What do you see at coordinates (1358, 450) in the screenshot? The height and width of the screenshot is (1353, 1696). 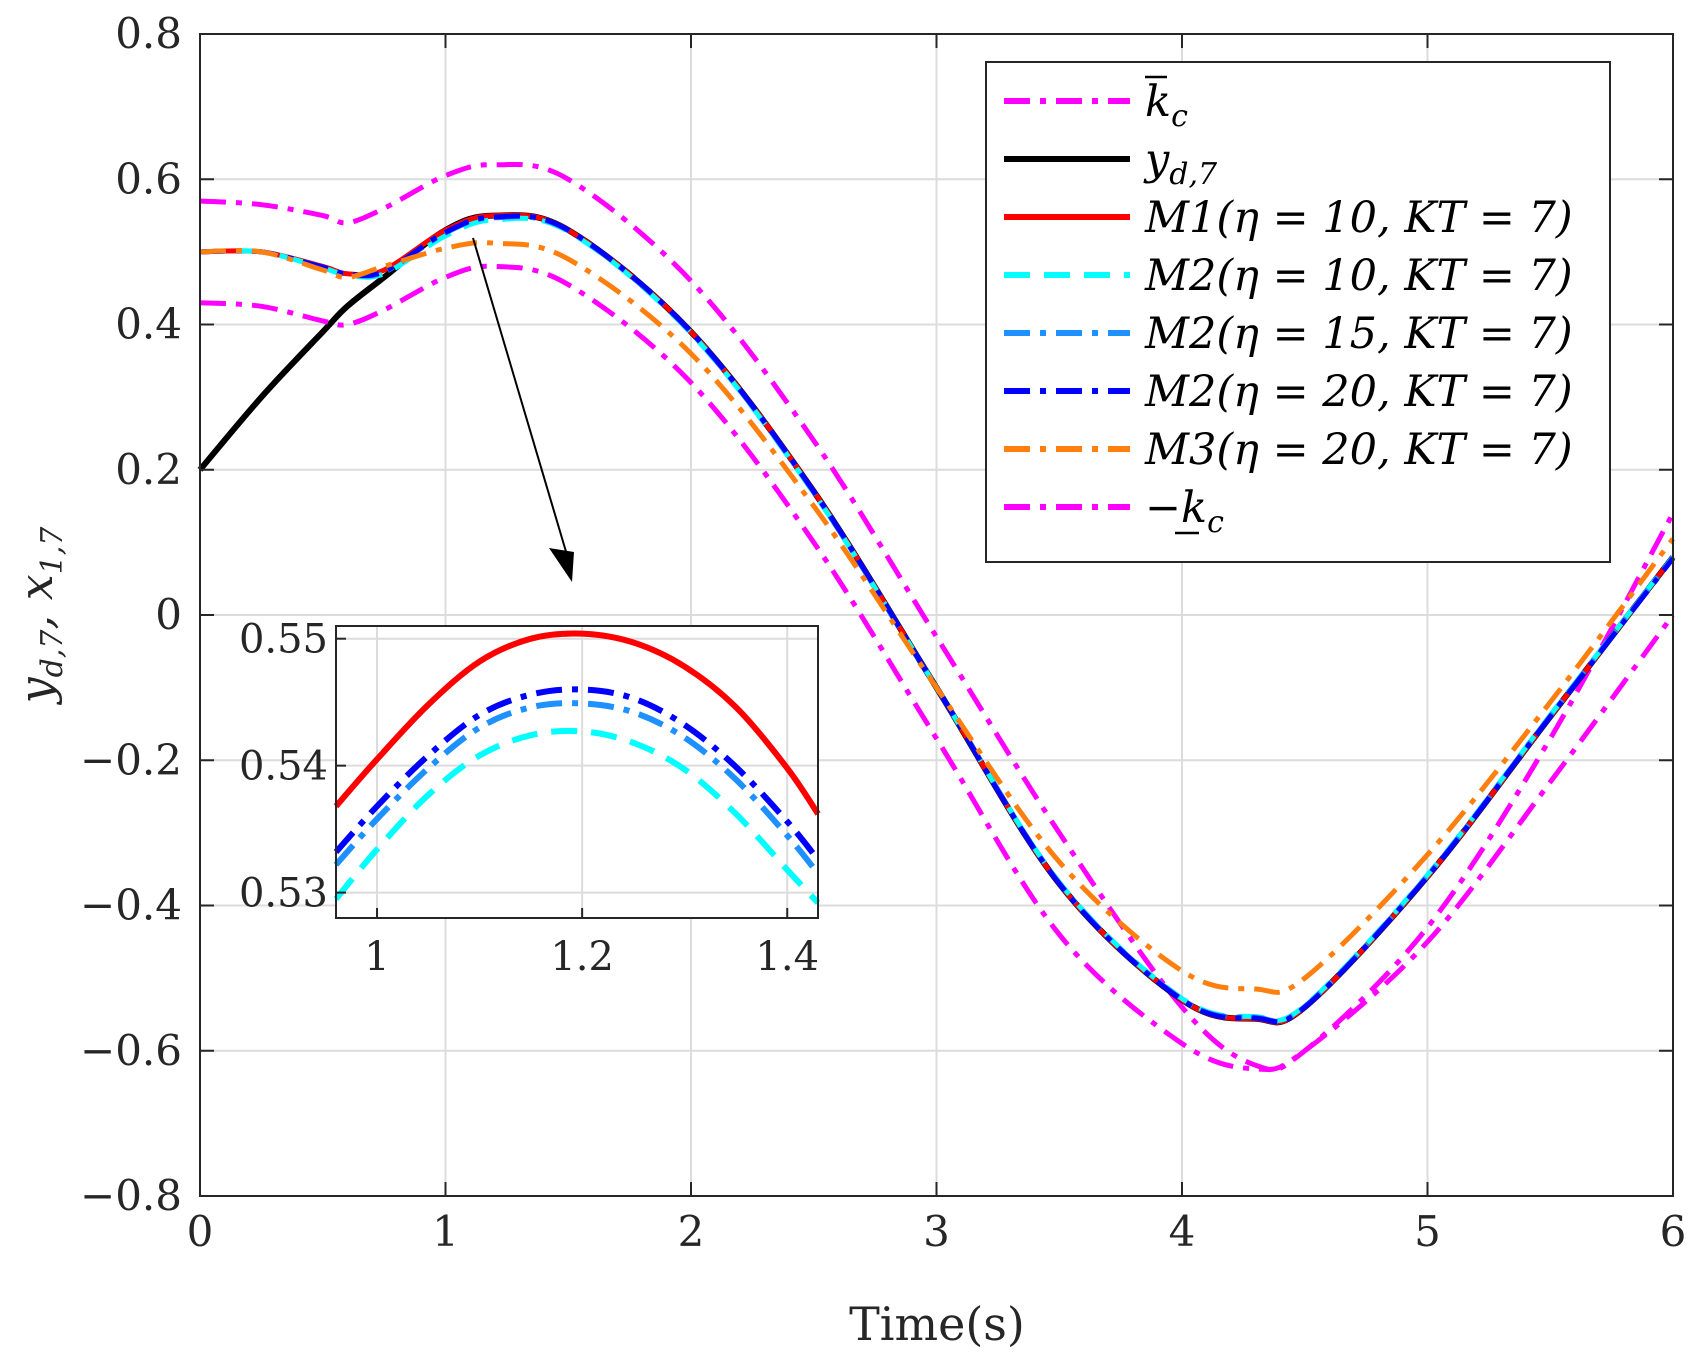 I see `legend-label-7: M3(η = 20, KT = 7)` at bounding box center [1358, 450].